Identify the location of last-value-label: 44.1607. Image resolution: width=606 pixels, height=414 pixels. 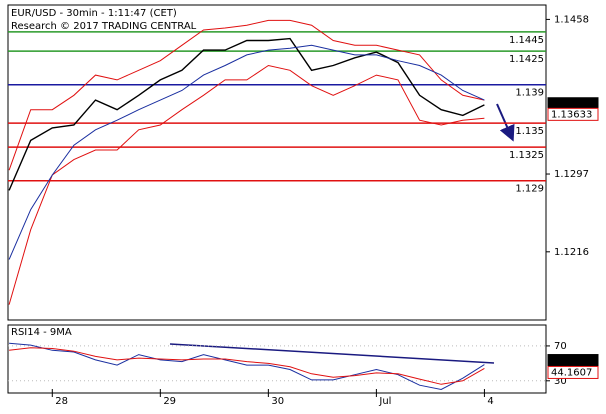
(571, 372).